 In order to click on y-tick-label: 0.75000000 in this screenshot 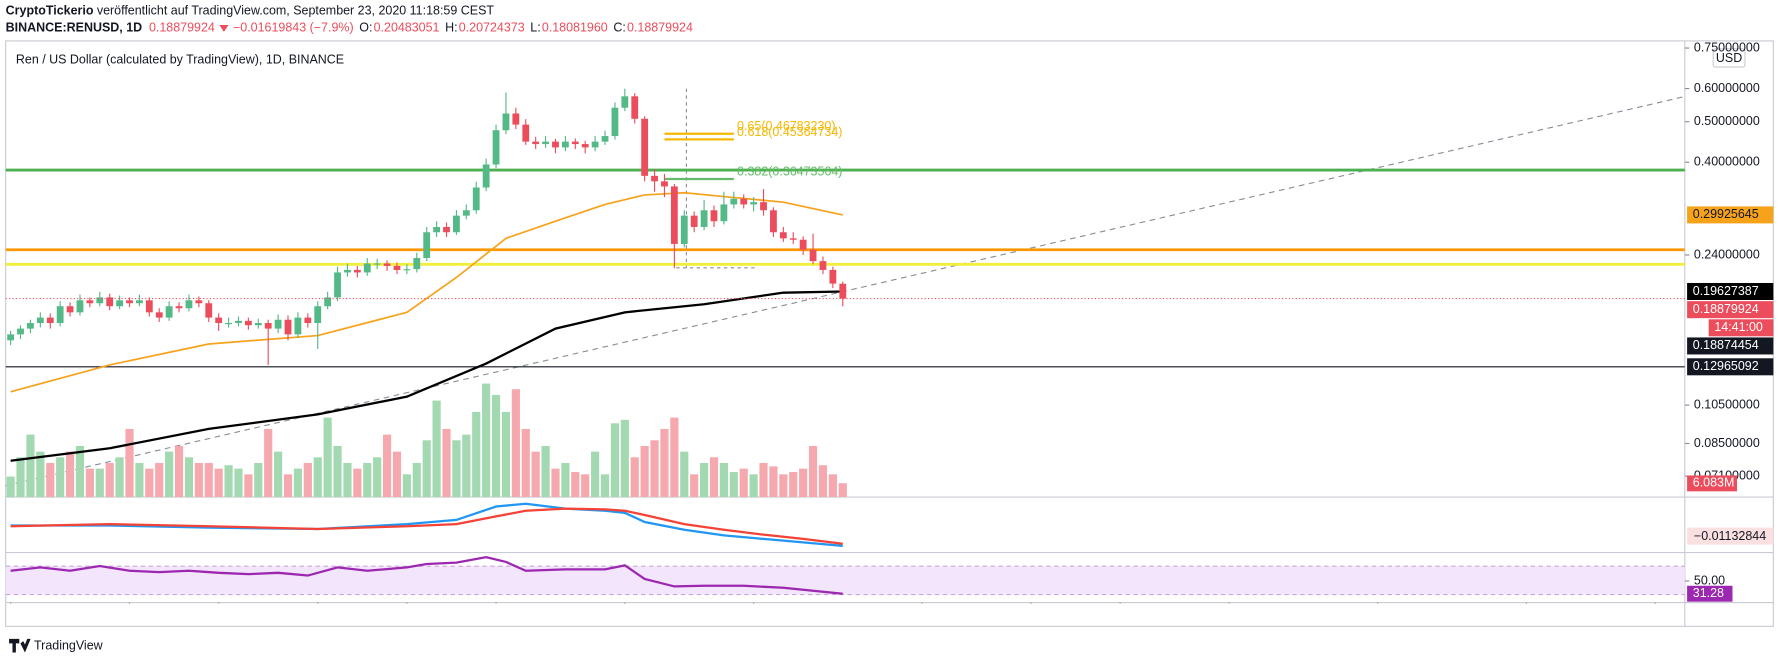, I will do `click(1727, 47)`.